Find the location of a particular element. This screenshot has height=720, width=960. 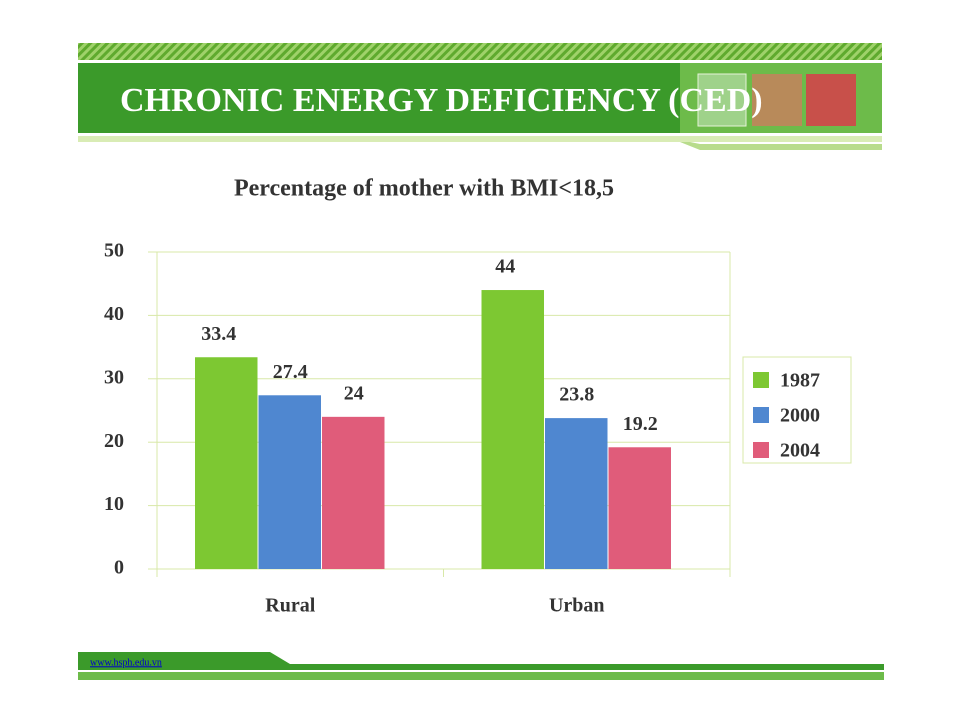

footer-url: www.hsph.edu.vn is located at coordinates (126, 662).